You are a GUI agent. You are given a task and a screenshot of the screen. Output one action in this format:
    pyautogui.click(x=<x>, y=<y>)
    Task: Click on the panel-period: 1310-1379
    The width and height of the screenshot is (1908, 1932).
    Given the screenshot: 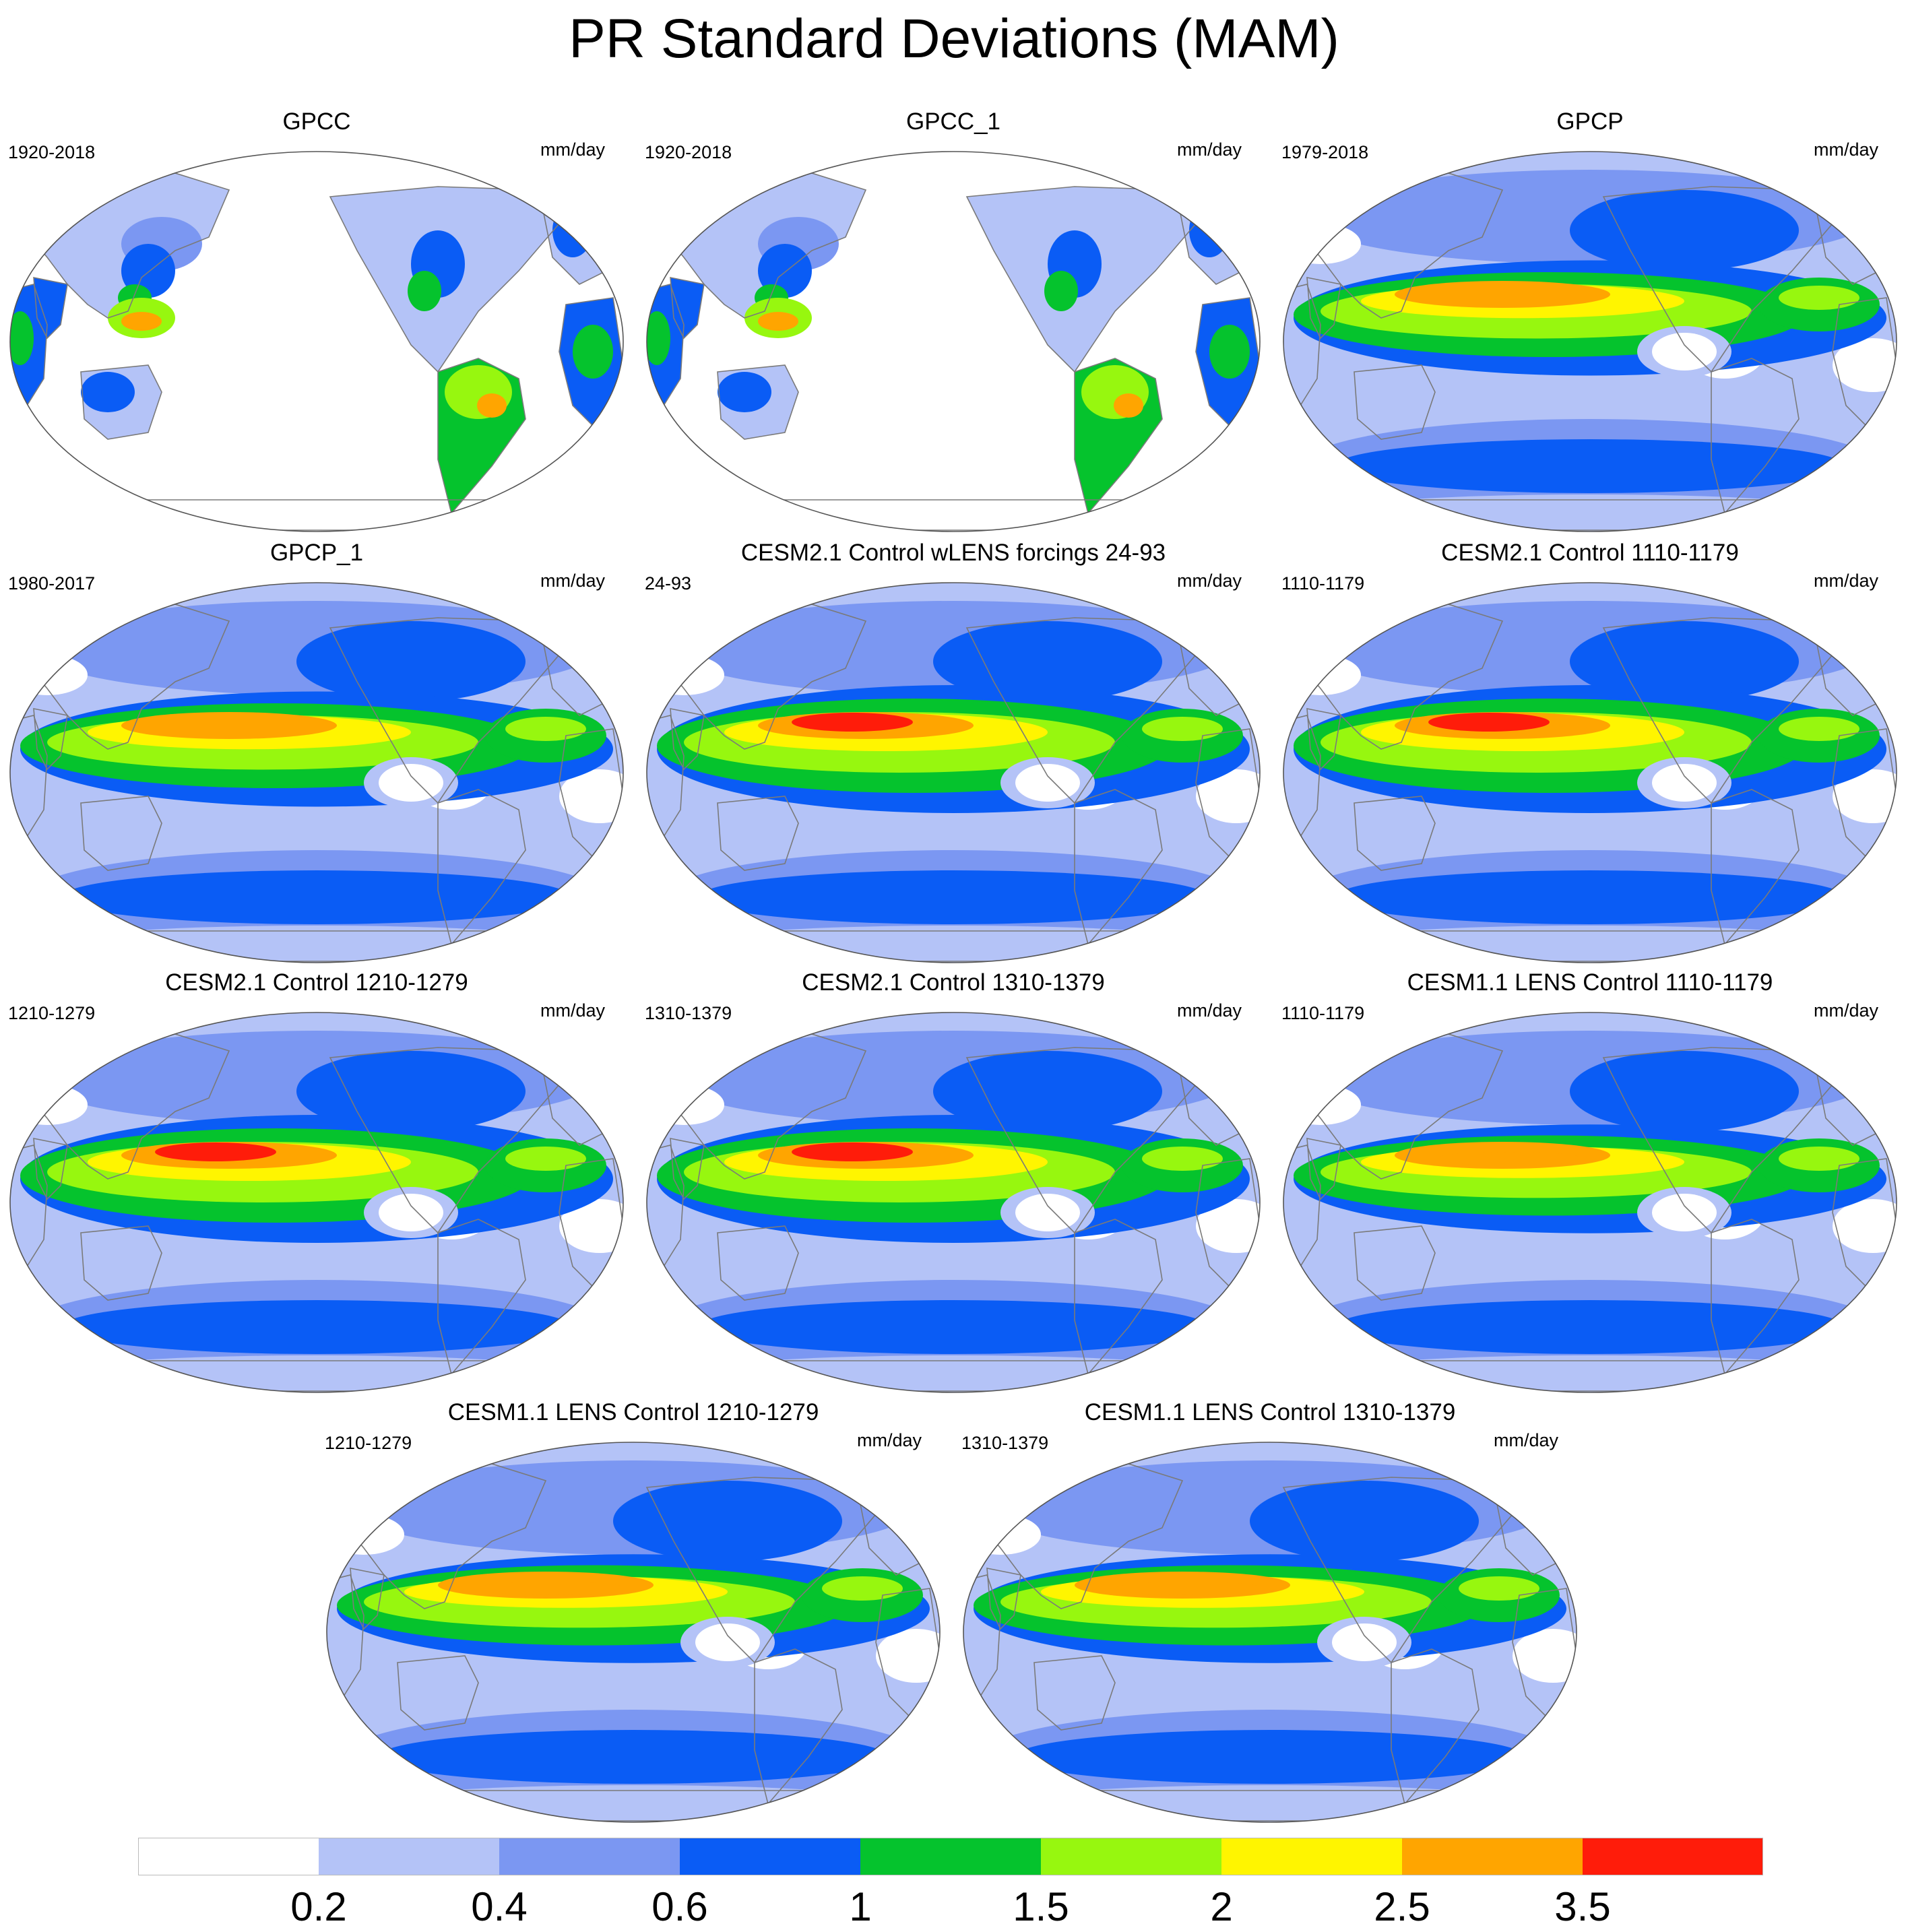 What is the action you would take?
    pyautogui.click(x=1005, y=1443)
    